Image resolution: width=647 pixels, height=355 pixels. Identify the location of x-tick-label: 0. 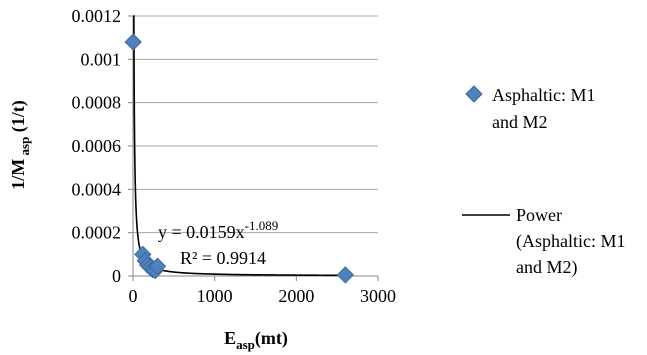
(133, 296).